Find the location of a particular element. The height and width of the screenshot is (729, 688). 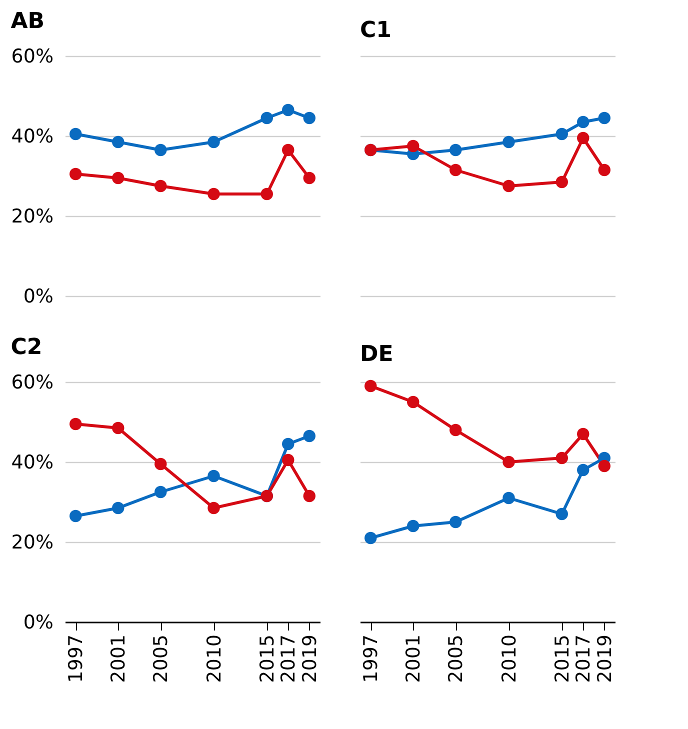

chart-title: C1 is located at coordinates (376, 30).